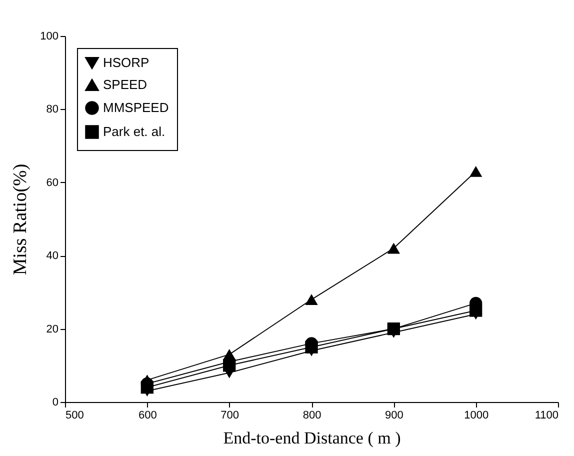  What do you see at coordinates (312, 416) in the screenshot?
I see `x-tick-label: 800` at bounding box center [312, 416].